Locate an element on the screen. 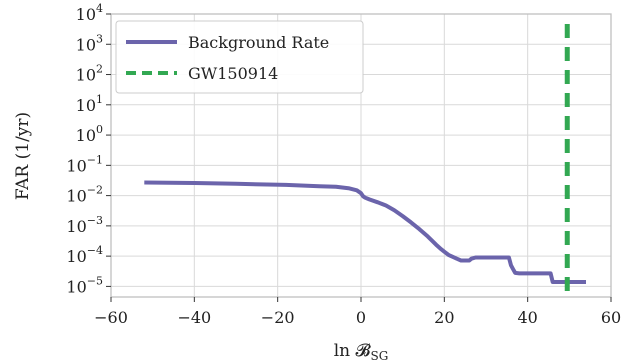 The image size is (641, 364). y-tick-label: 10³ is located at coordinates (89, 43).